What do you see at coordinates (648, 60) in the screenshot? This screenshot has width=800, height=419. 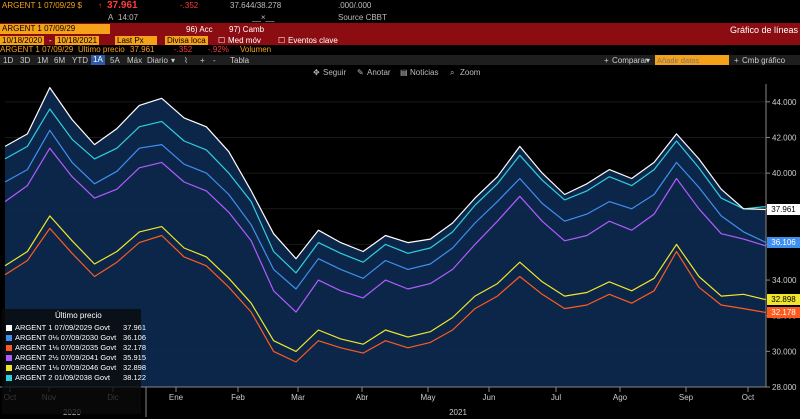 I see `compare-dropdown-icon: ▾` at bounding box center [648, 60].